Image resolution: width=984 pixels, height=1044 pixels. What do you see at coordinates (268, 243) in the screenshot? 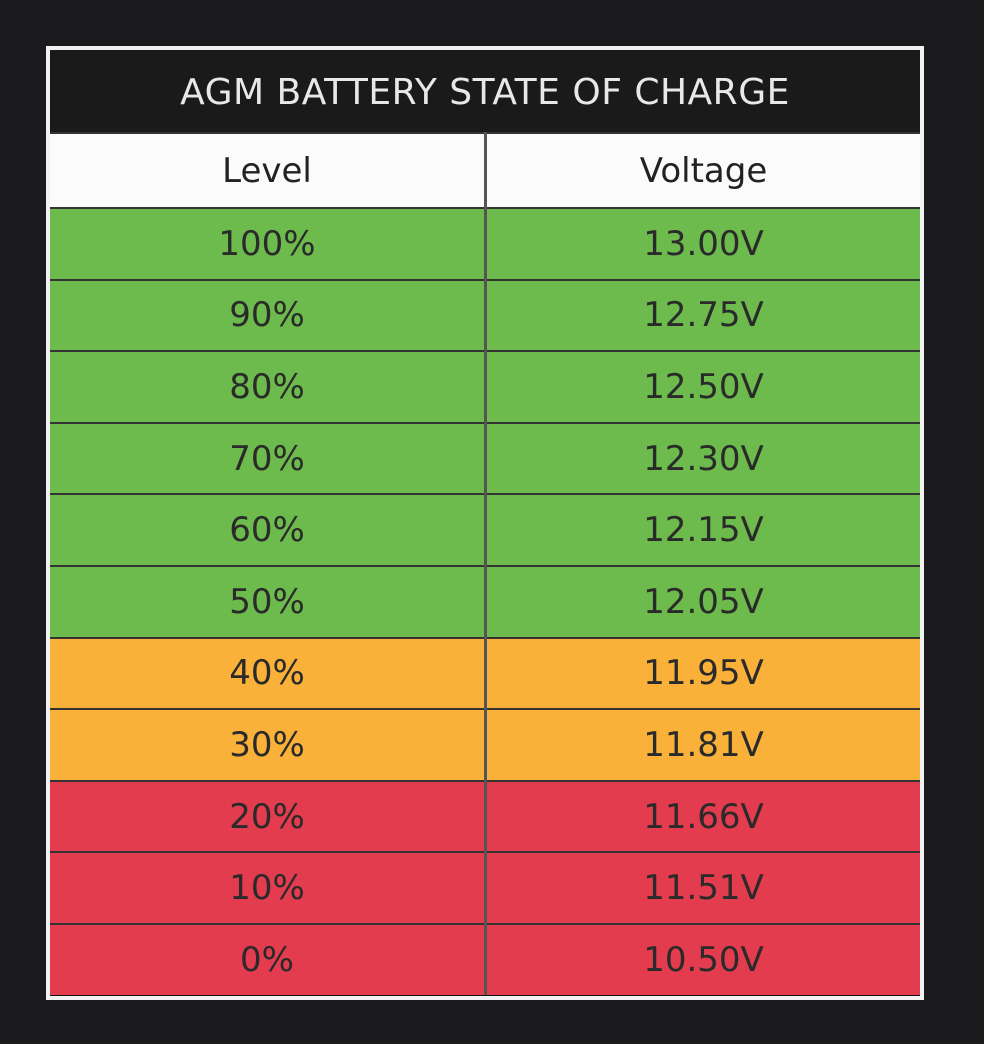
I see `level-cell: 100%` at bounding box center [268, 243].